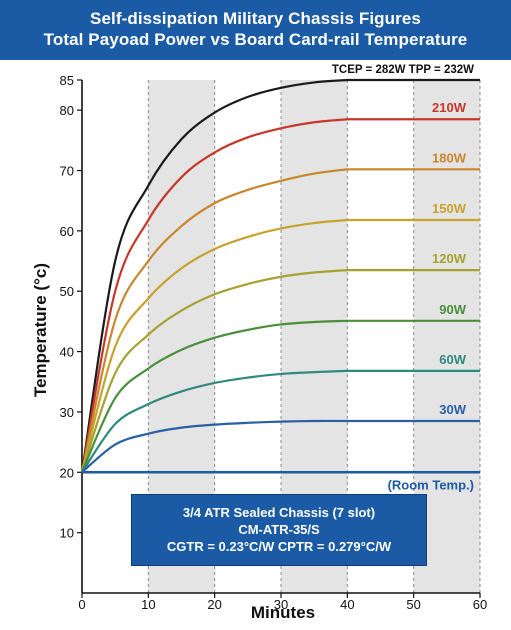  I want to click on room-temperature-label: (Room Temp.), so click(431, 484).